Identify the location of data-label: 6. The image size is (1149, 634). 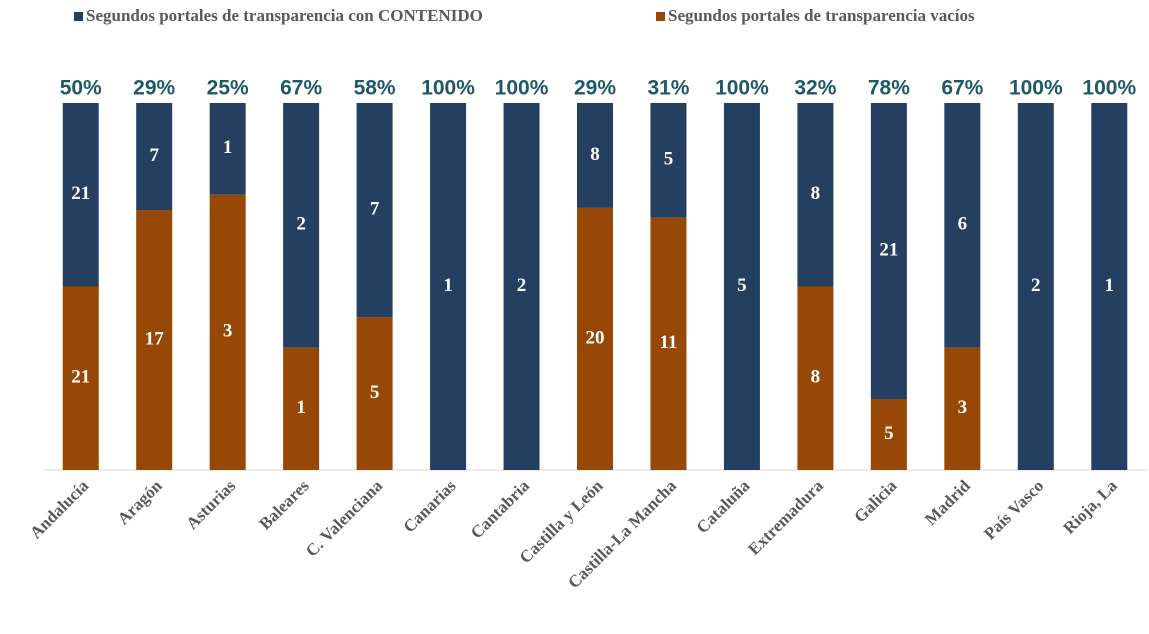
(963, 224).